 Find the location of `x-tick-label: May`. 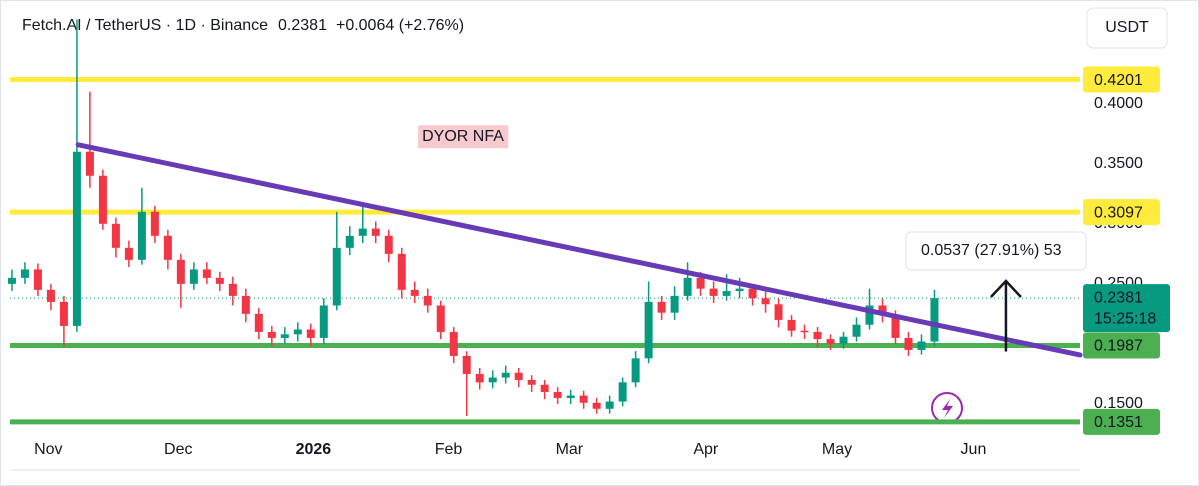

x-tick-label: May is located at coordinates (837, 449).